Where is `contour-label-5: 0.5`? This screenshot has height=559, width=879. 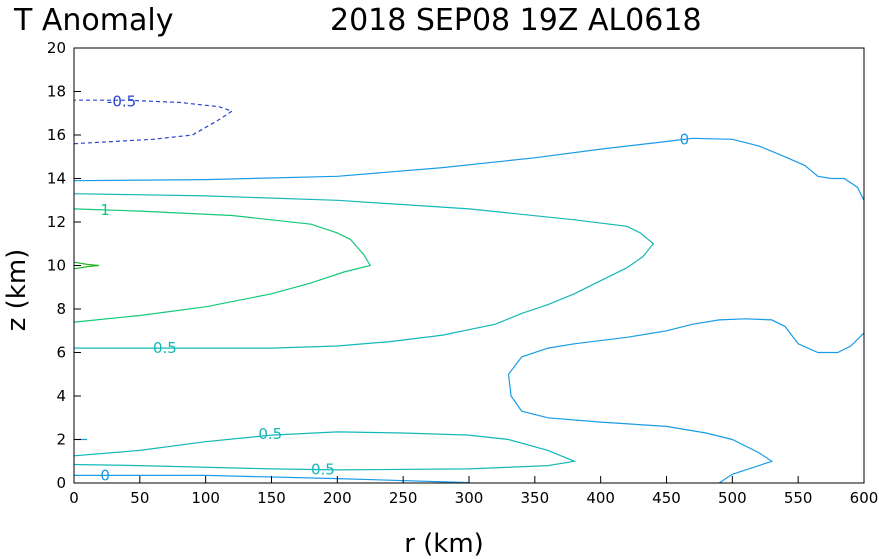
contour-label-5: 0.5 is located at coordinates (323, 470).